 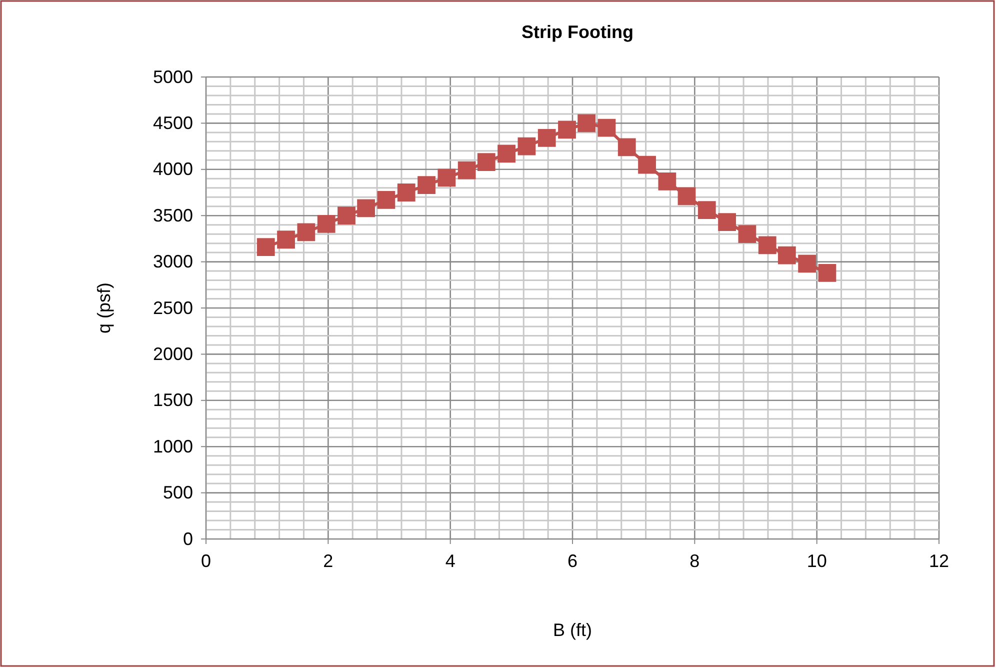 What do you see at coordinates (172, 122) in the screenshot?
I see `y-tick-label: 4500` at bounding box center [172, 122].